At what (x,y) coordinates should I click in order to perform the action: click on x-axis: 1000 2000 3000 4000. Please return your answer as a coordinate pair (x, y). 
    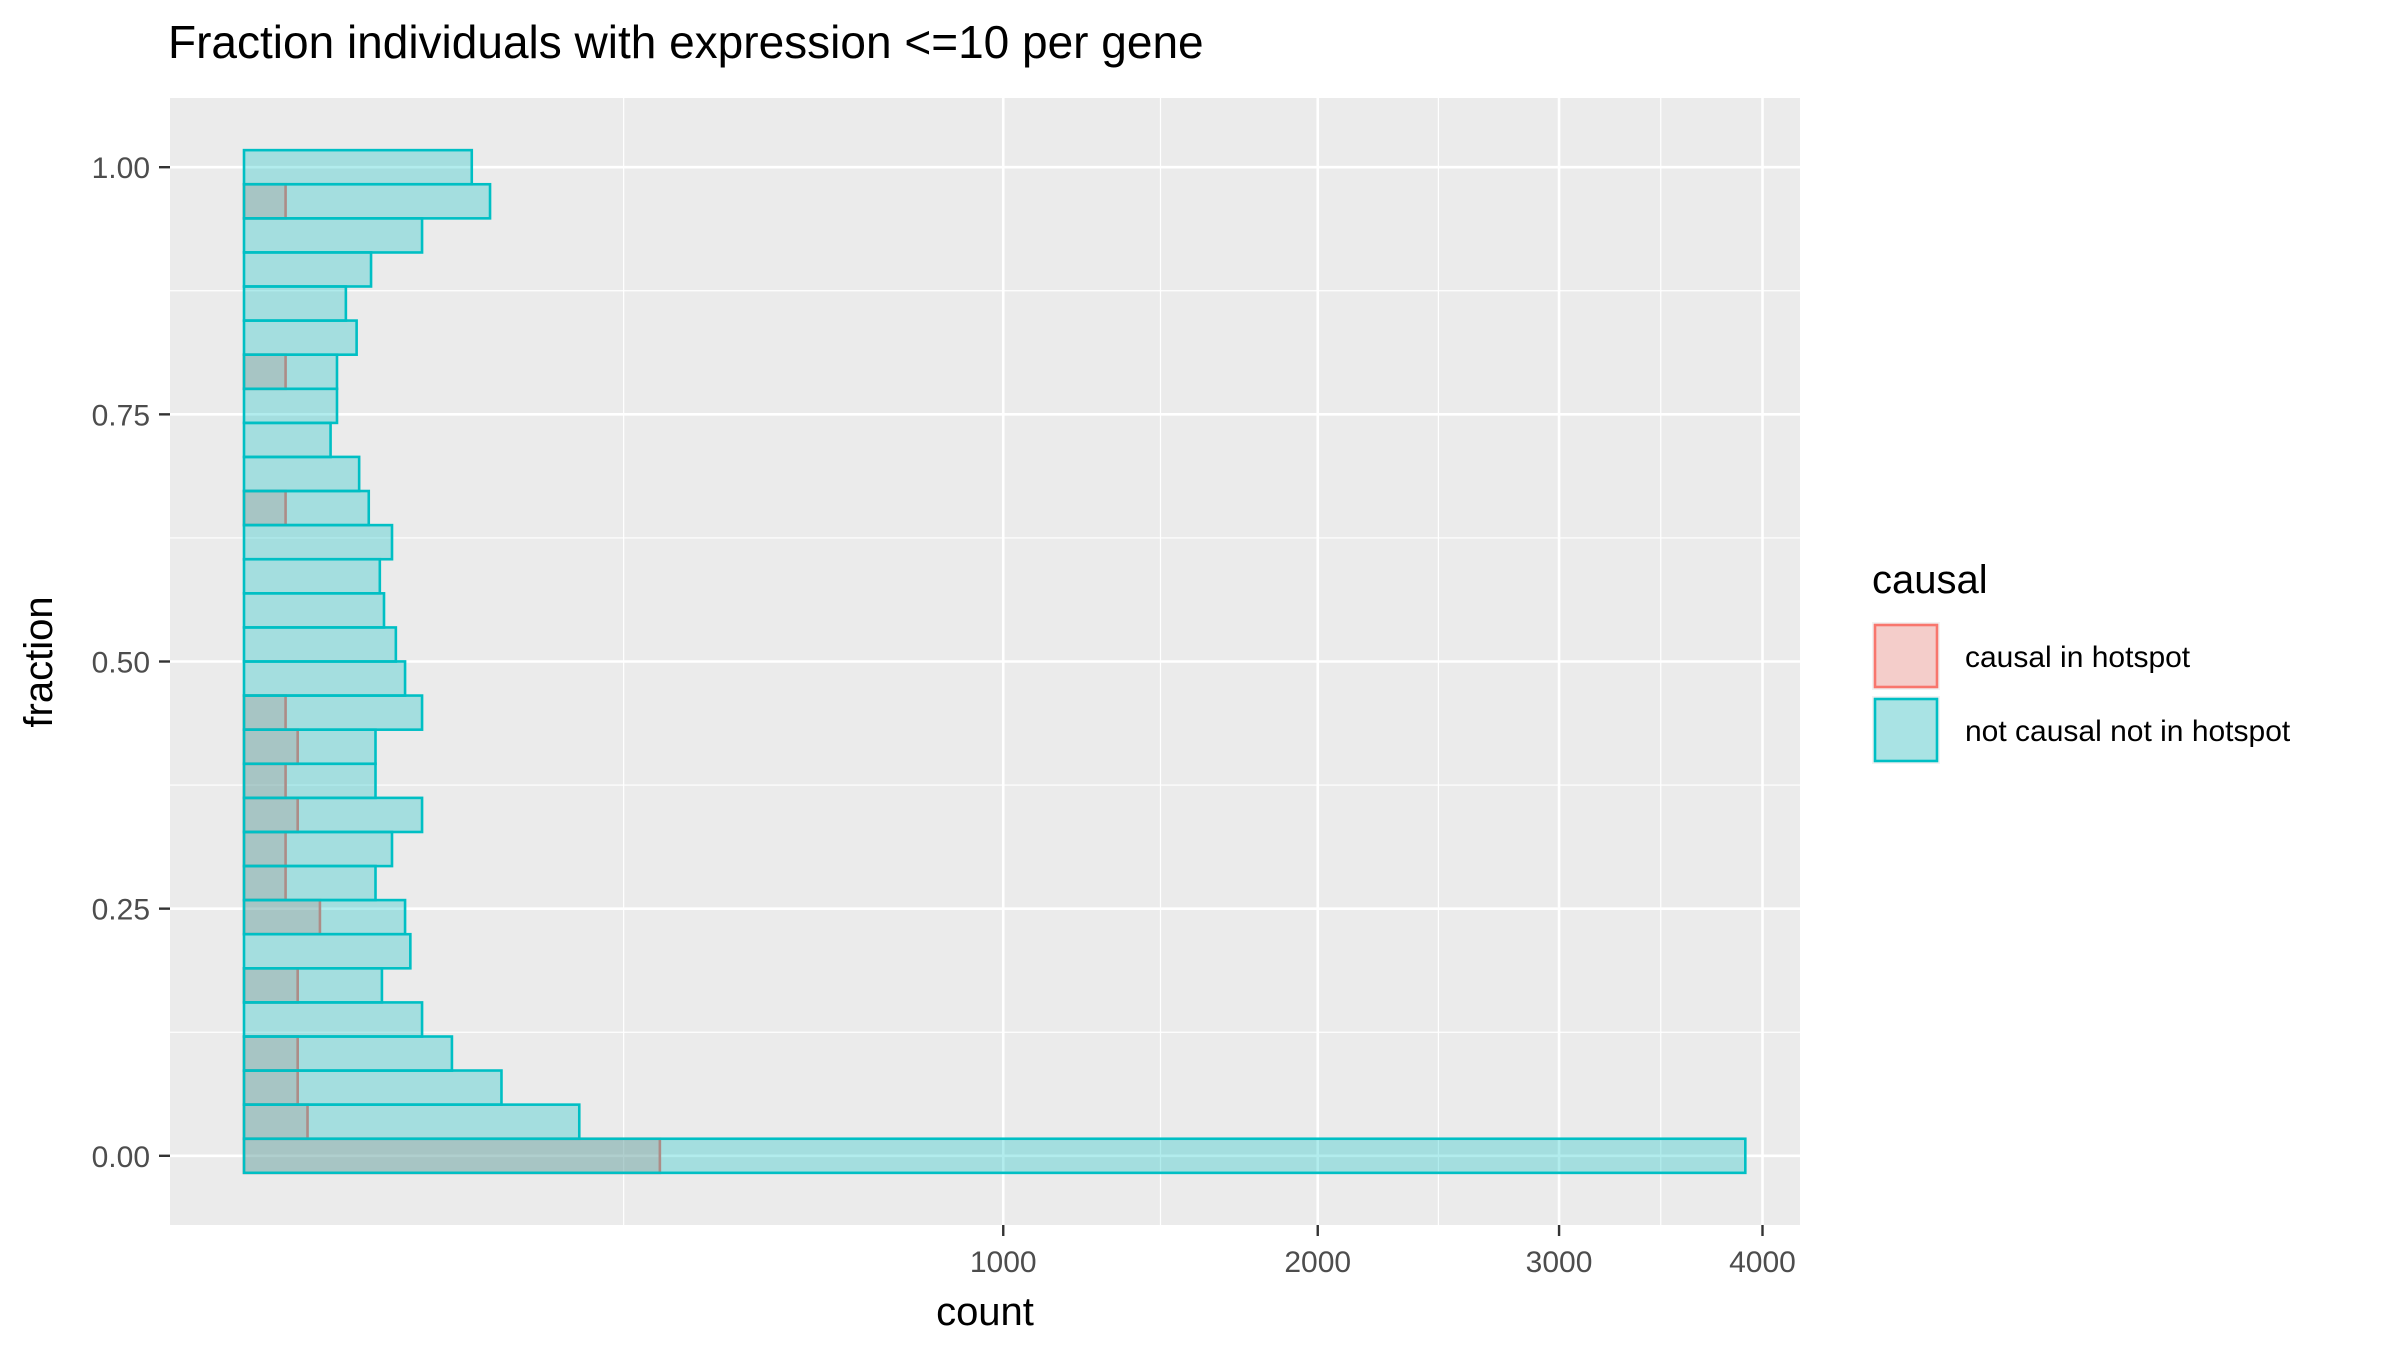
    Looking at the image, I should click on (1383, 1252).